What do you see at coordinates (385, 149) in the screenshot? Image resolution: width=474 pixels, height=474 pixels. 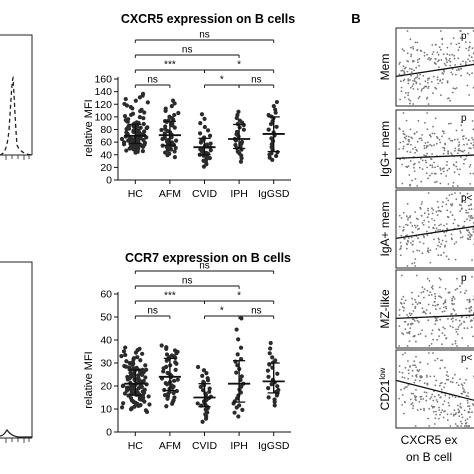 I see `subpanel-label: IgG+ mem` at bounding box center [385, 149].